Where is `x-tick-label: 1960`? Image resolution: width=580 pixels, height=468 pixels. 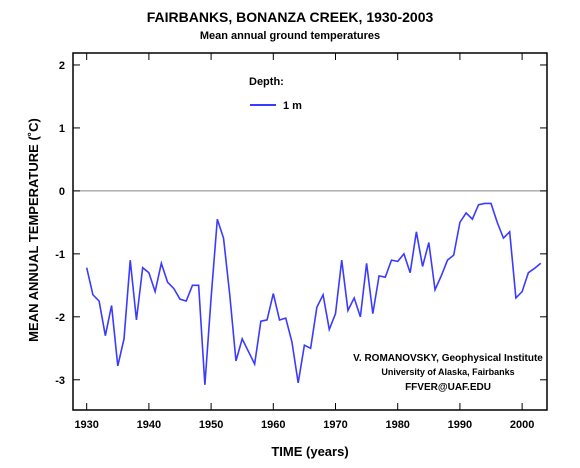
x-tick-label: 1960 is located at coordinates (273, 425).